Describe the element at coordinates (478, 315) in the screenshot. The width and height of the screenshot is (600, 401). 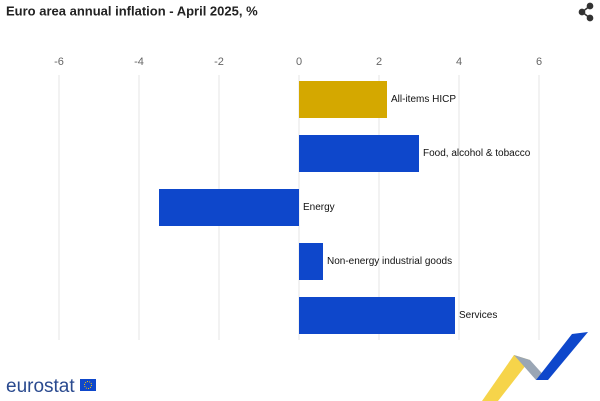
I see `category-label: Services` at that location.